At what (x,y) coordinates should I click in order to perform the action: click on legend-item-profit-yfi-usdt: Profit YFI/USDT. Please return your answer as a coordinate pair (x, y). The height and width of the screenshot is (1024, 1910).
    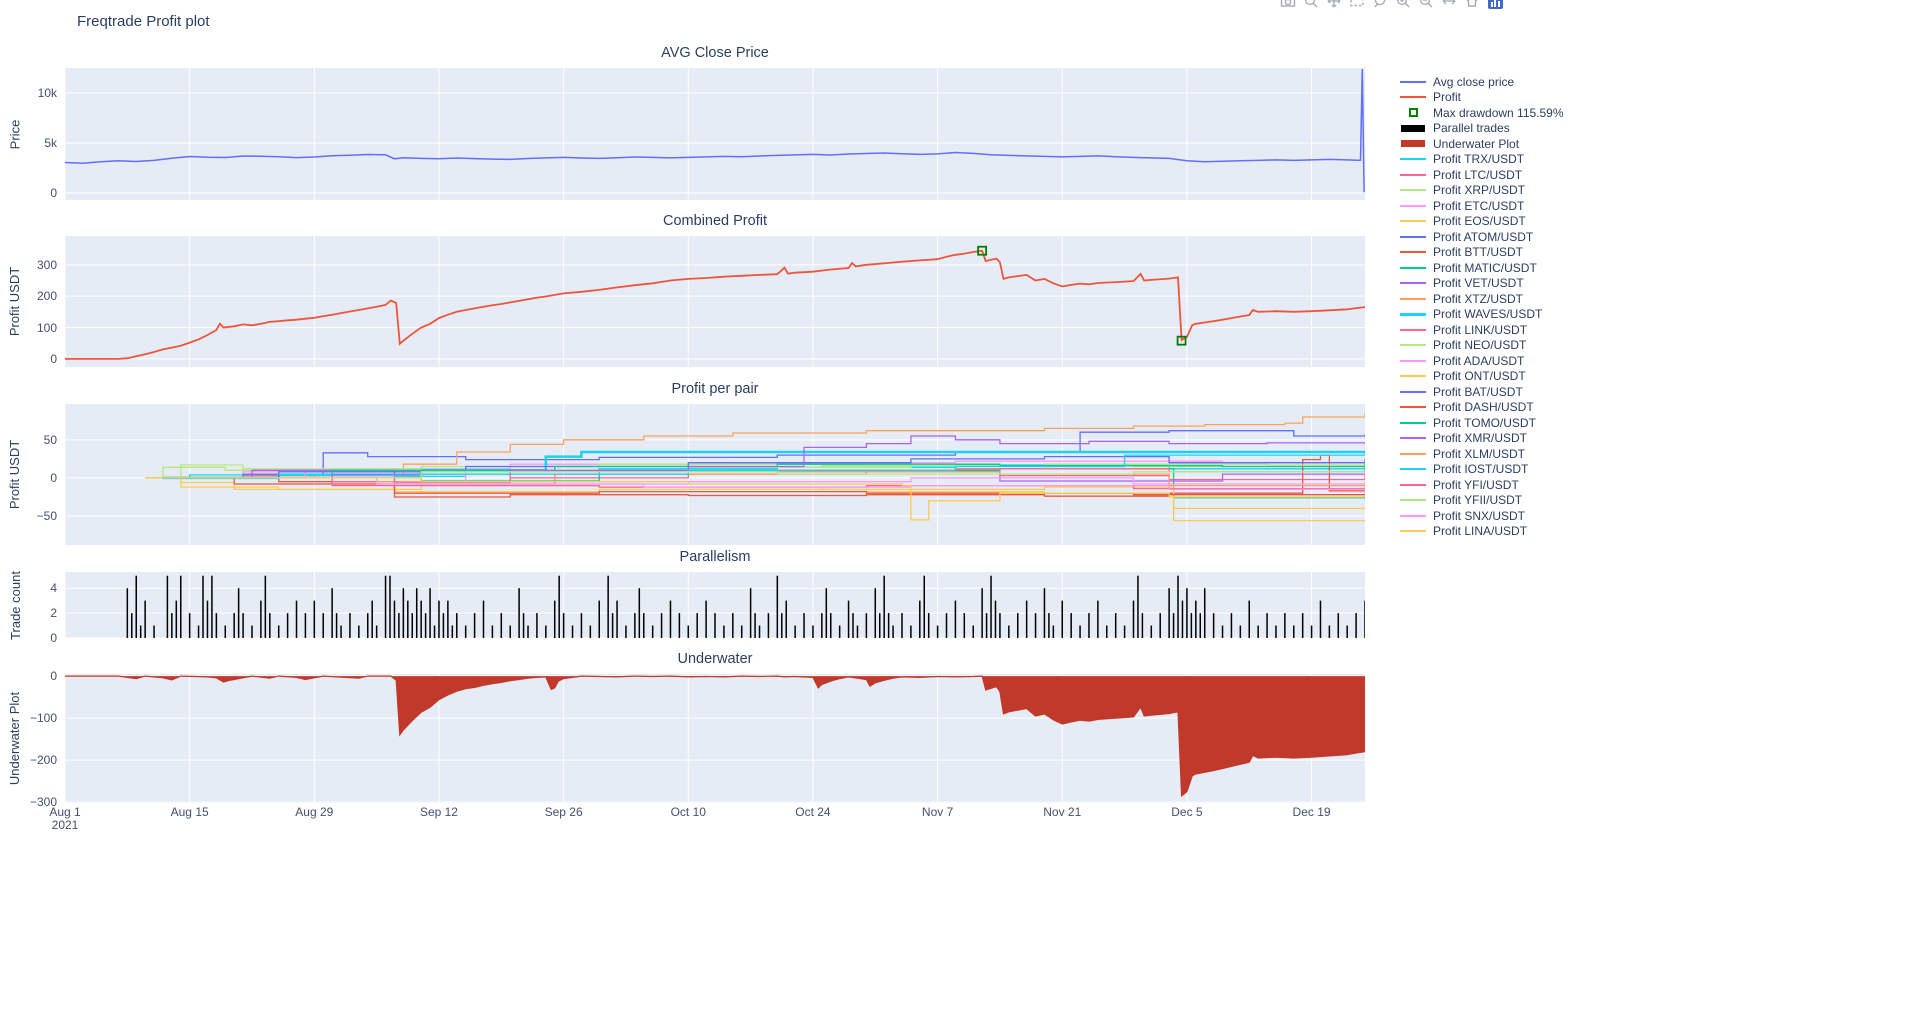
    Looking at the image, I should click on (1481, 485).